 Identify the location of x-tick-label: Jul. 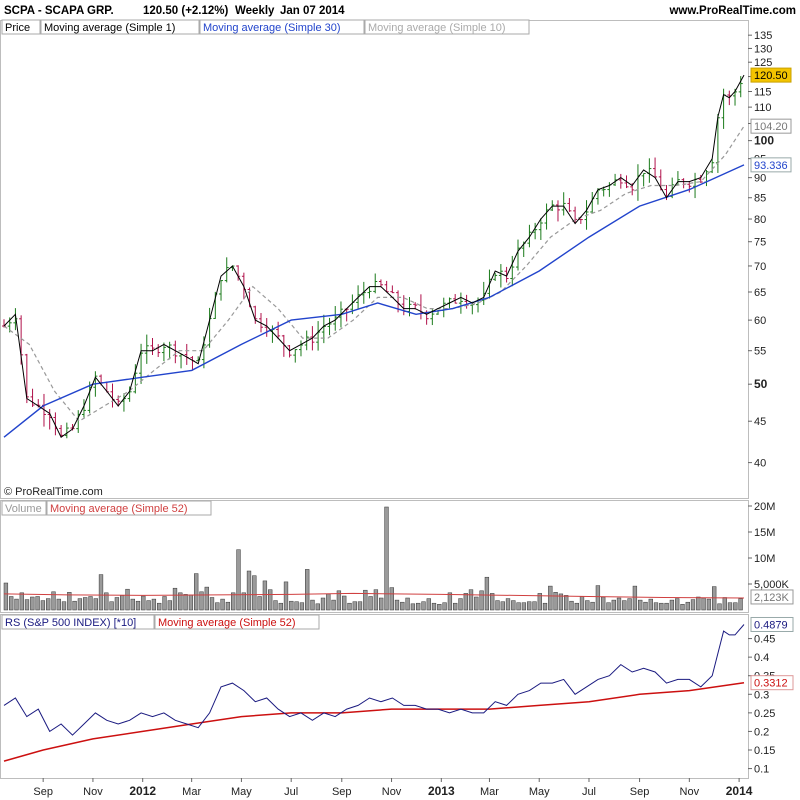
(589, 792).